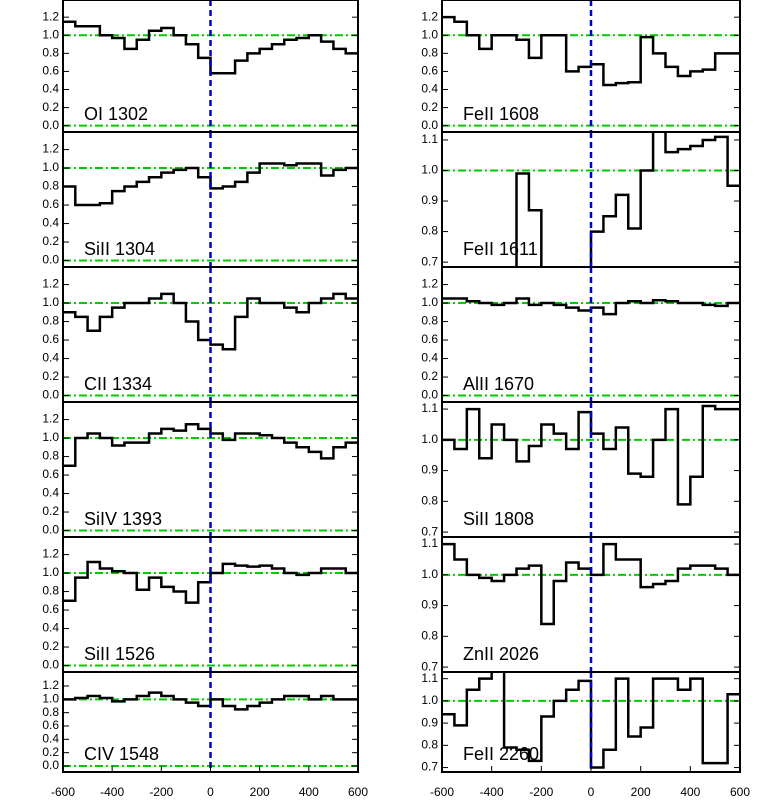 The image size is (761, 812). Describe the element at coordinates (121, 754) in the screenshot. I see `panel-label: CIV 1548` at that location.